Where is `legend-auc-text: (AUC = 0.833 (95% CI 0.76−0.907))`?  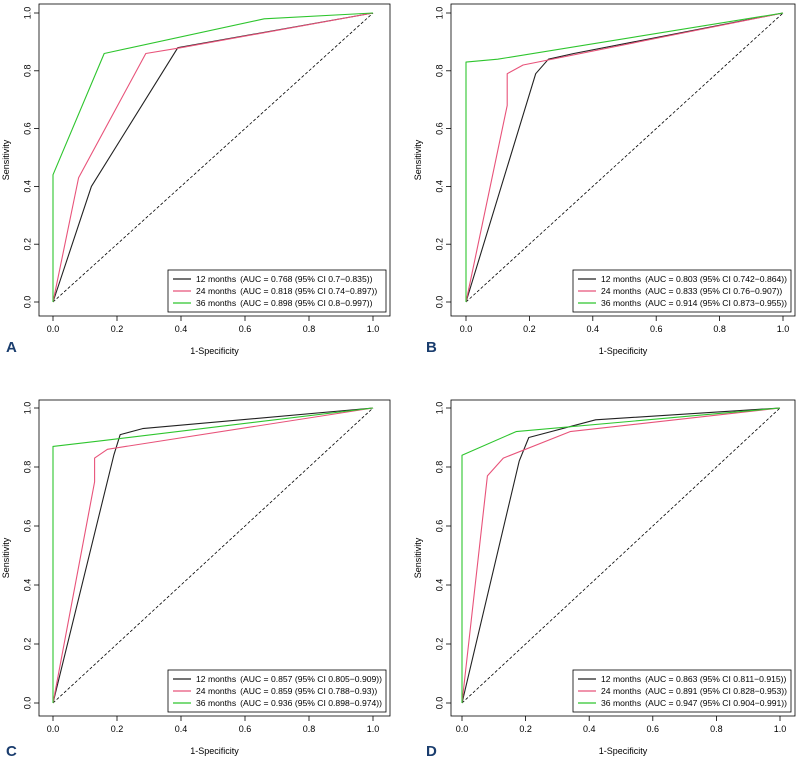
legend-auc-text: (AUC = 0.833 (95% CI 0.76−0.907)) is located at coordinates (713, 291).